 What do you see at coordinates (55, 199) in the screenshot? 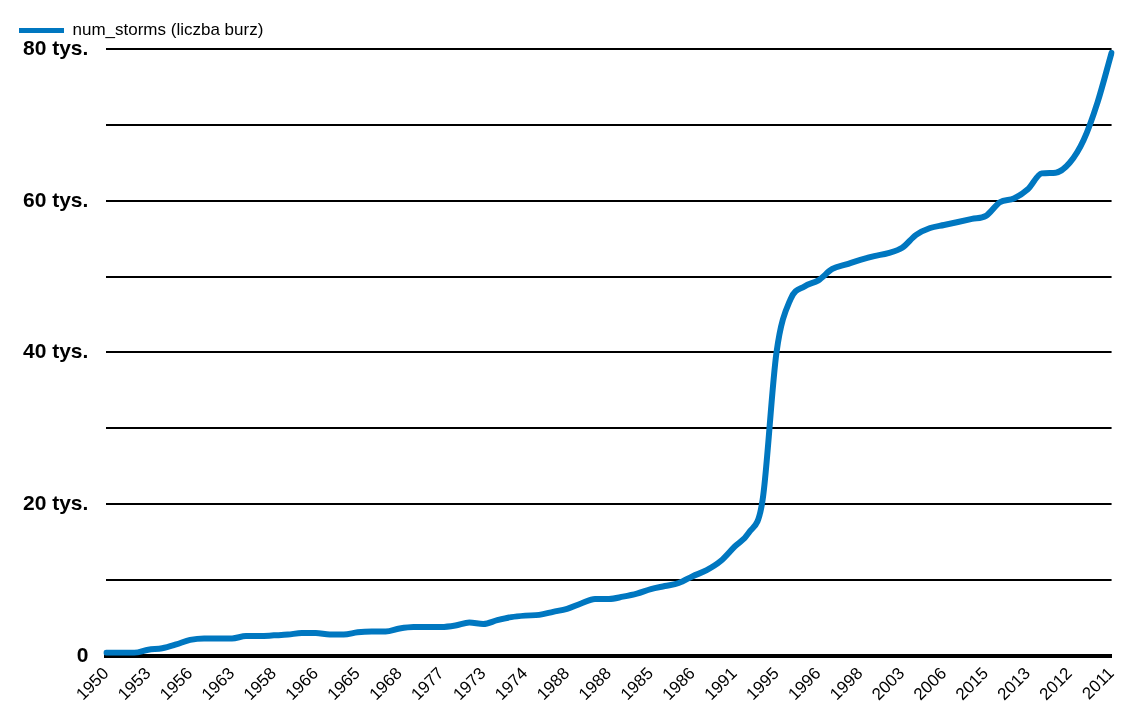
I see `y-tick-label: 60 tys.` at bounding box center [55, 199].